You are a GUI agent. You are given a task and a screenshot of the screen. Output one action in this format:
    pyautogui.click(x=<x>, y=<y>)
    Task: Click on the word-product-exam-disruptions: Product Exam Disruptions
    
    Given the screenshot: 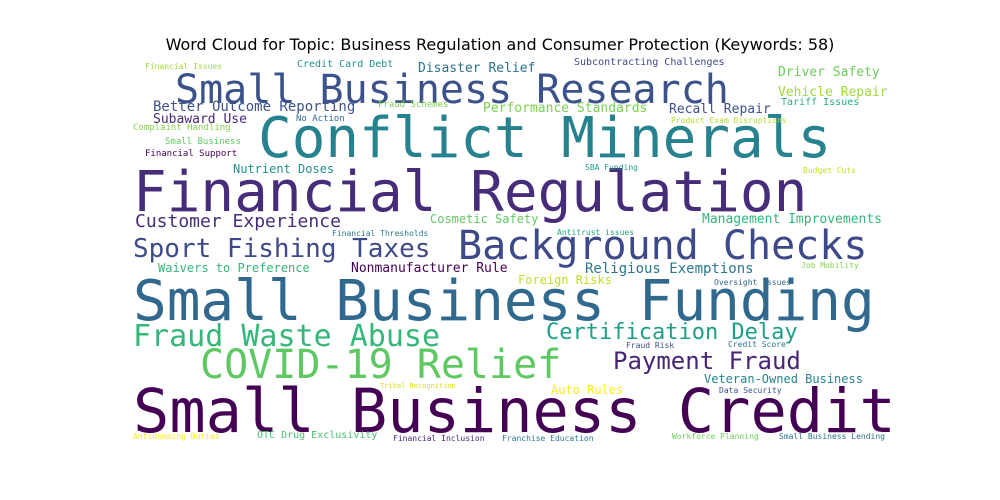 What is the action you would take?
    pyautogui.click(x=729, y=120)
    